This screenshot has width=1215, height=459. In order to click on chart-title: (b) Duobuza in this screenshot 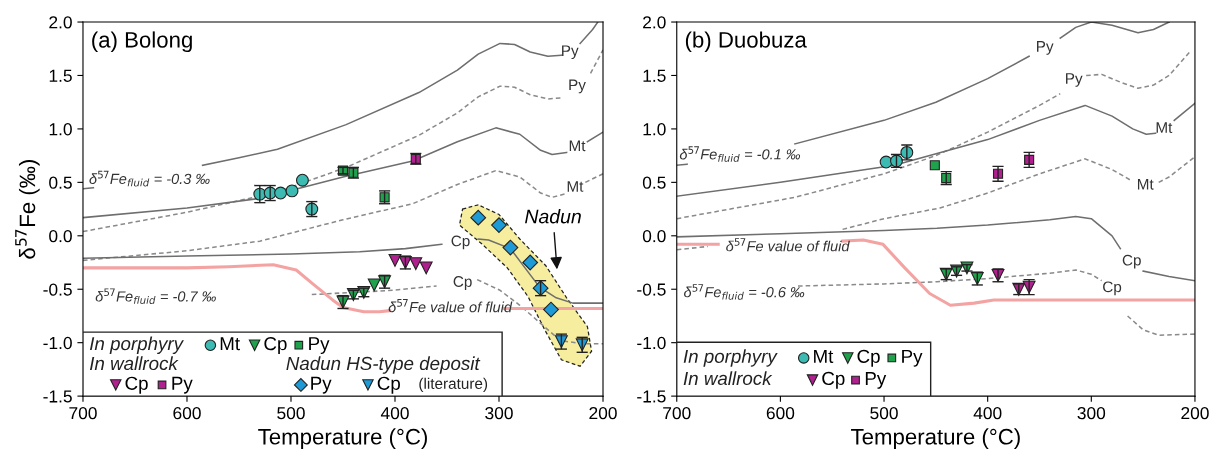, I will do `click(746, 42)`.